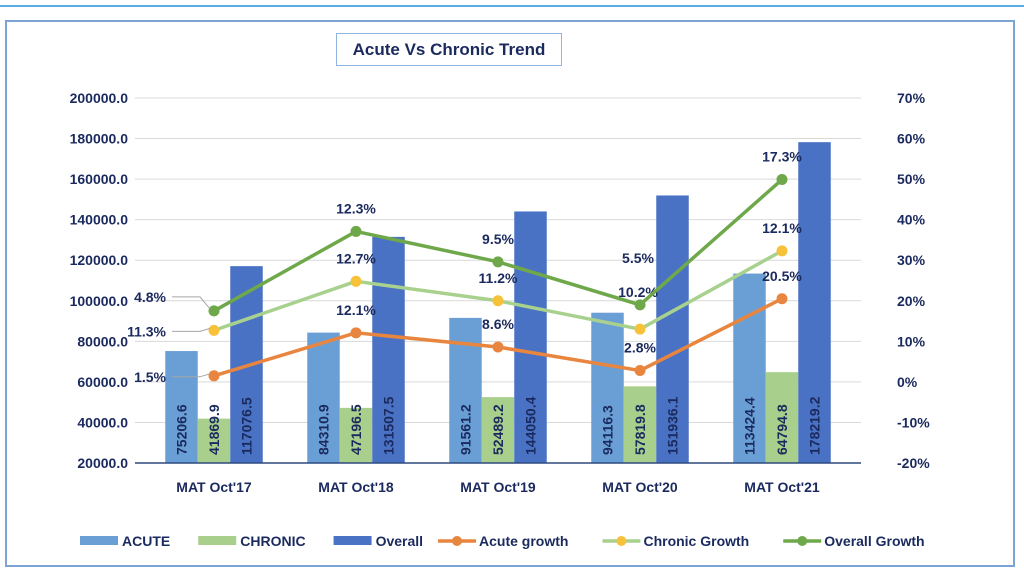 This screenshot has width=1024, height=573. What do you see at coordinates (146, 331) in the screenshot?
I see `growth-data-label: 11.3%` at bounding box center [146, 331].